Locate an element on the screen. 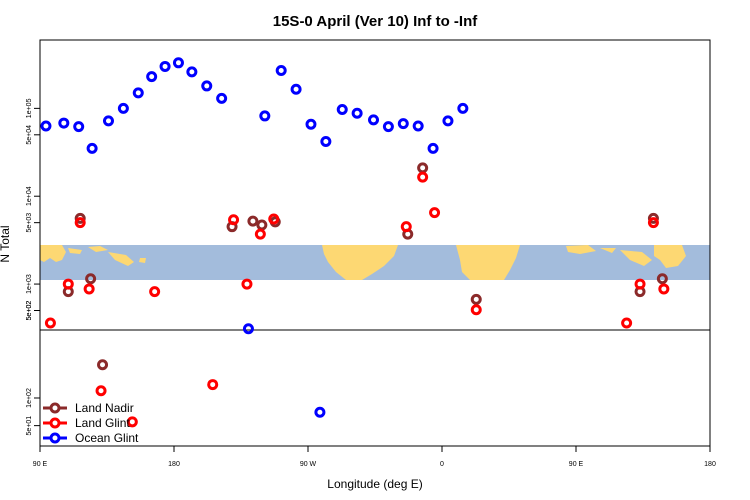 This screenshot has width=750, height=500. land-australia-right is located at coordinates (670, 256).